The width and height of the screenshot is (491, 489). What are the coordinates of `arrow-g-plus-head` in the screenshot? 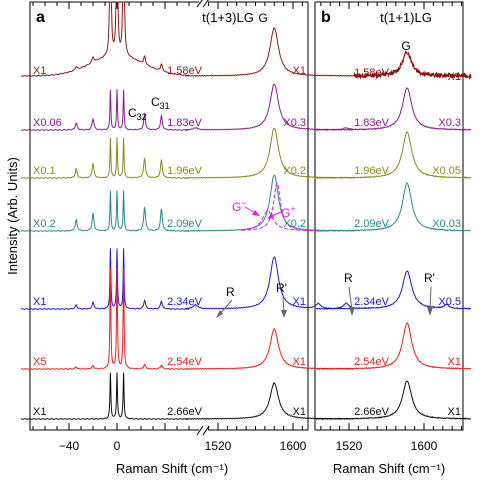 It's located at (270, 216).